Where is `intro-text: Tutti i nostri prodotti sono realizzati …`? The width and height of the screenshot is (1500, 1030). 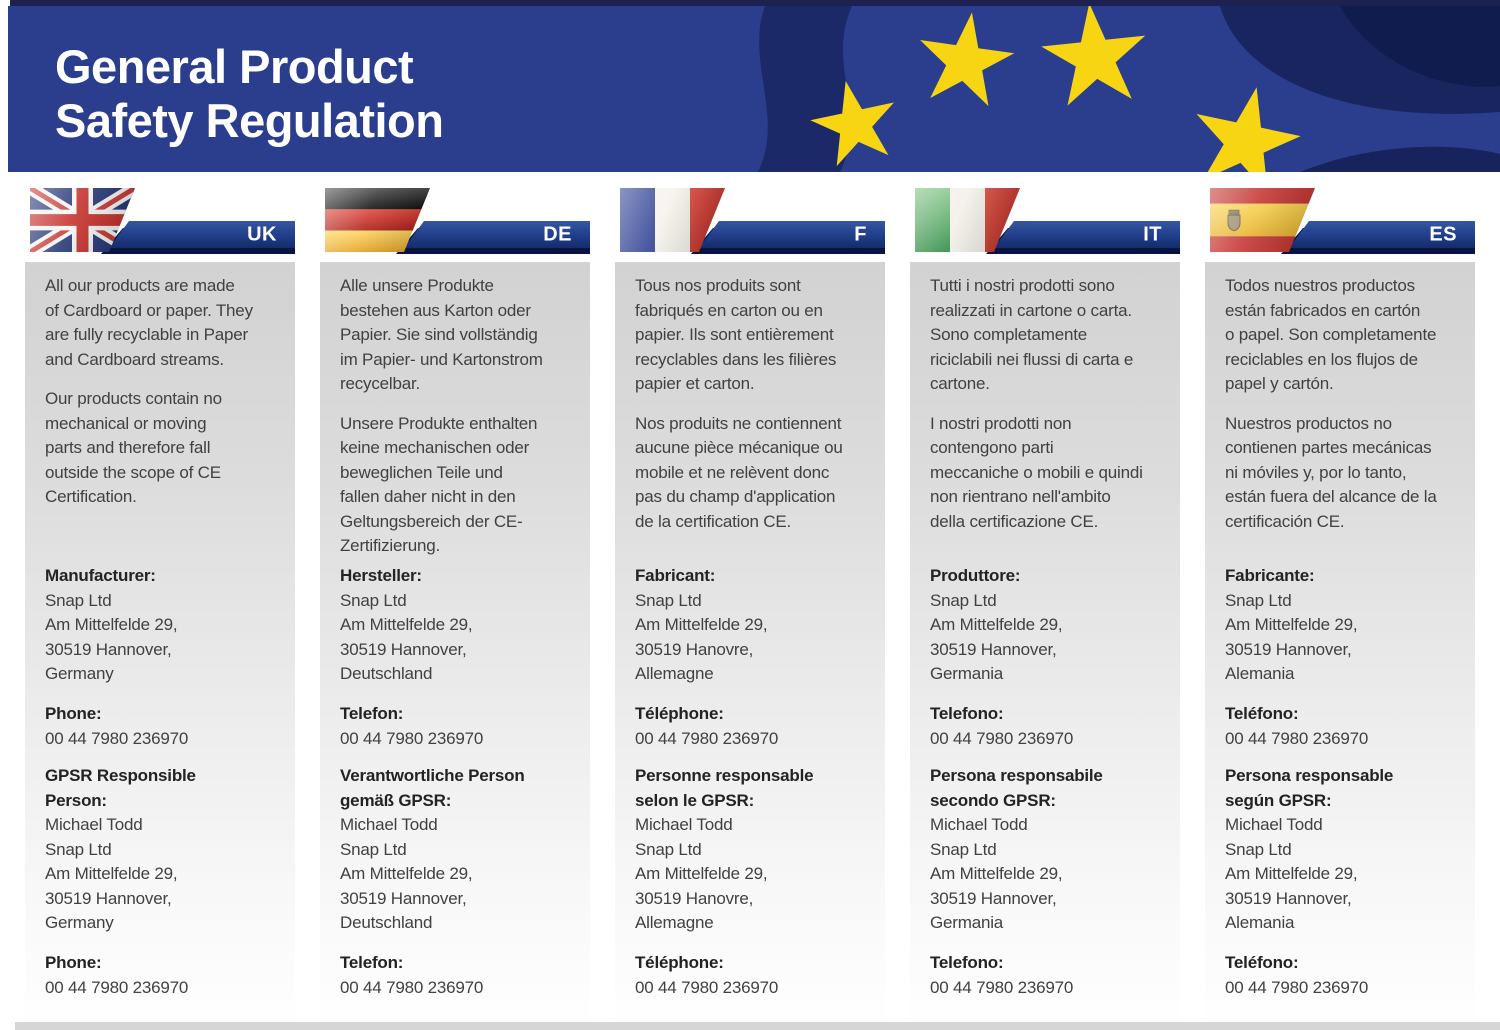 intro-text: Tutti i nostri prodotti sono realizzati … is located at coordinates (1052, 404).